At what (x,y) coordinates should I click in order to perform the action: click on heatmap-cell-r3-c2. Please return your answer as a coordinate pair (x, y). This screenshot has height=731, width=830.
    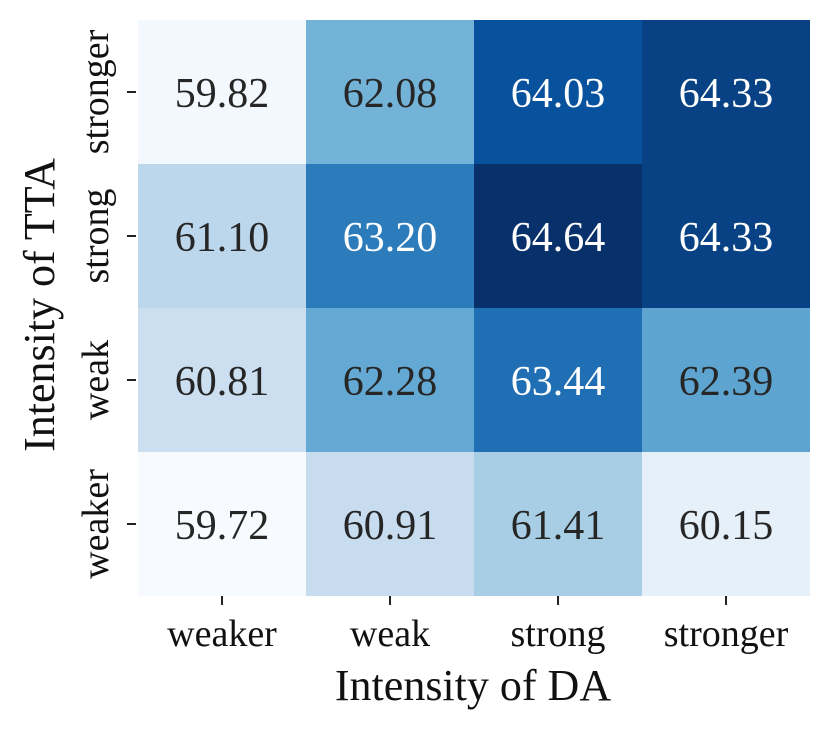
    Looking at the image, I should click on (558, 524).